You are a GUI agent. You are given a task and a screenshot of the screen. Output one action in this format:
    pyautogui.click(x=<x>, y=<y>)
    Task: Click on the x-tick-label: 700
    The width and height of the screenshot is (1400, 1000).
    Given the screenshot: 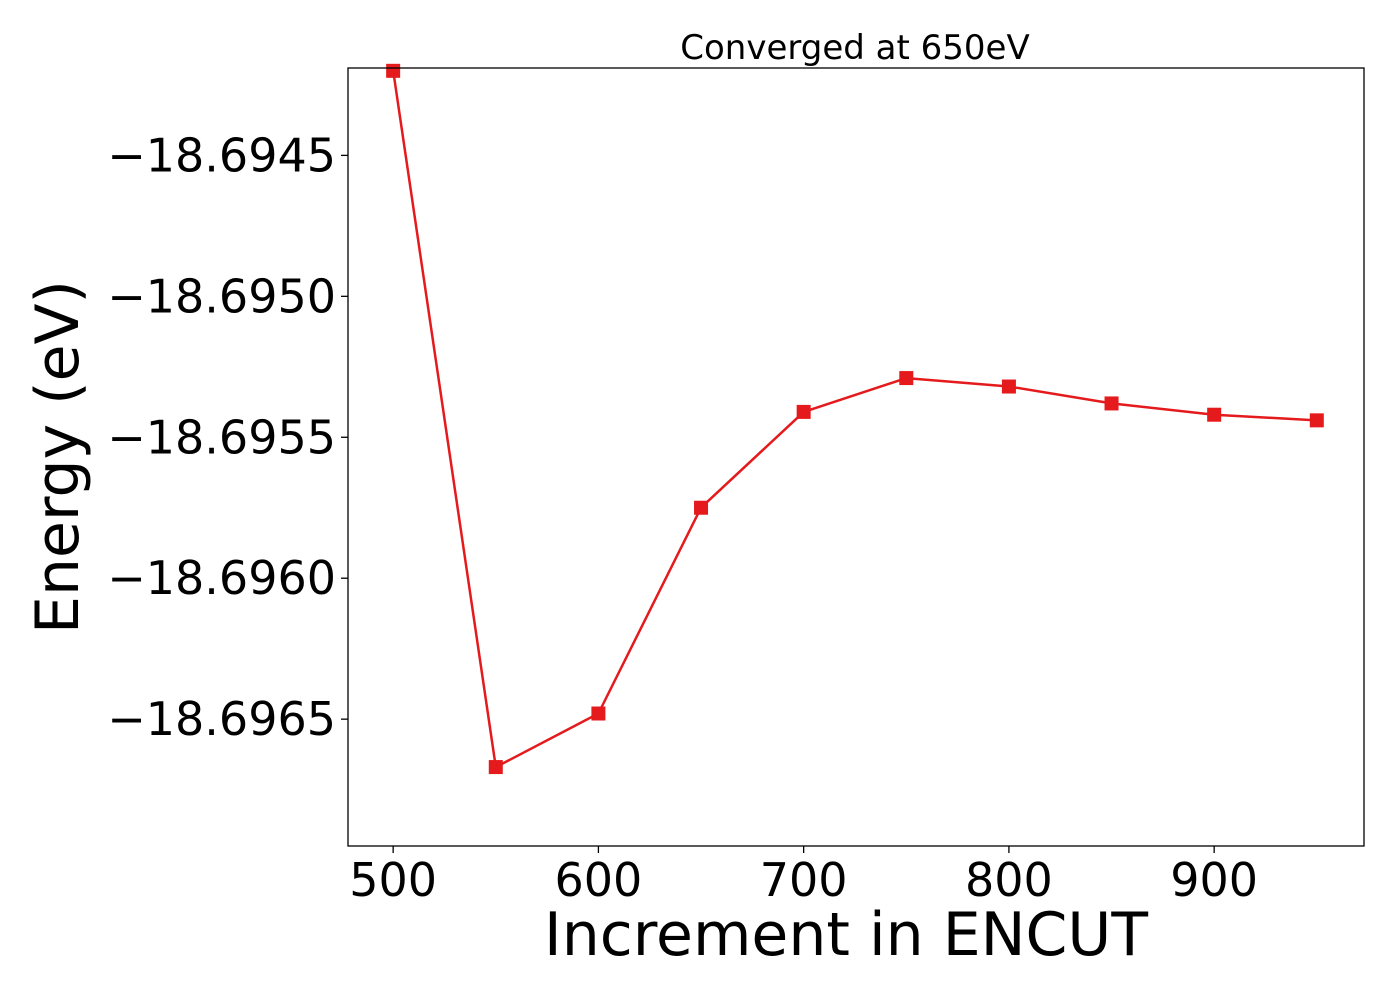 What is the action you would take?
    pyautogui.click(x=804, y=880)
    